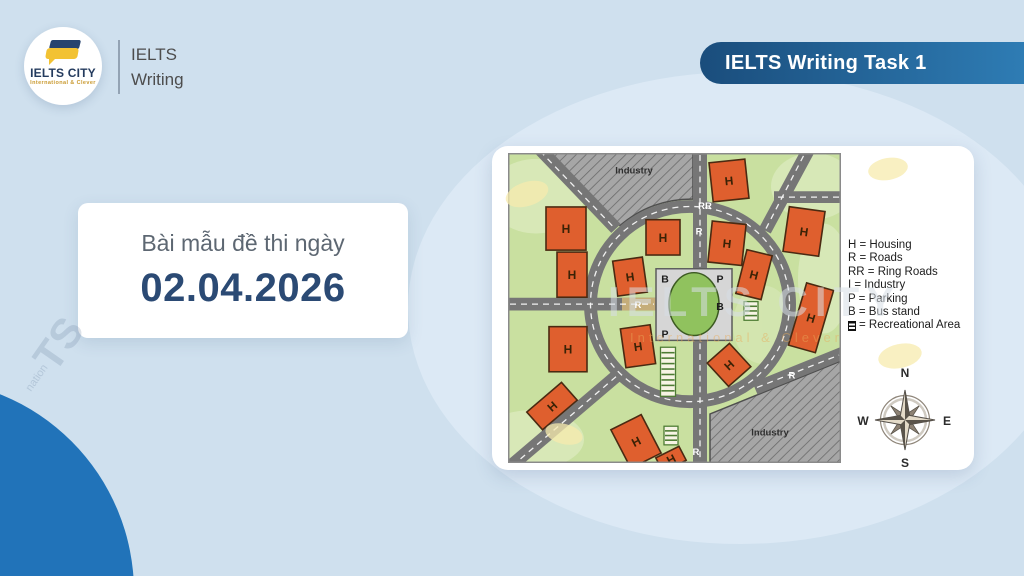 The image size is (1024, 576). What do you see at coordinates (243, 288) in the screenshot?
I see `date-card-value: 02.04.2026` at bounding box center [243, 288].